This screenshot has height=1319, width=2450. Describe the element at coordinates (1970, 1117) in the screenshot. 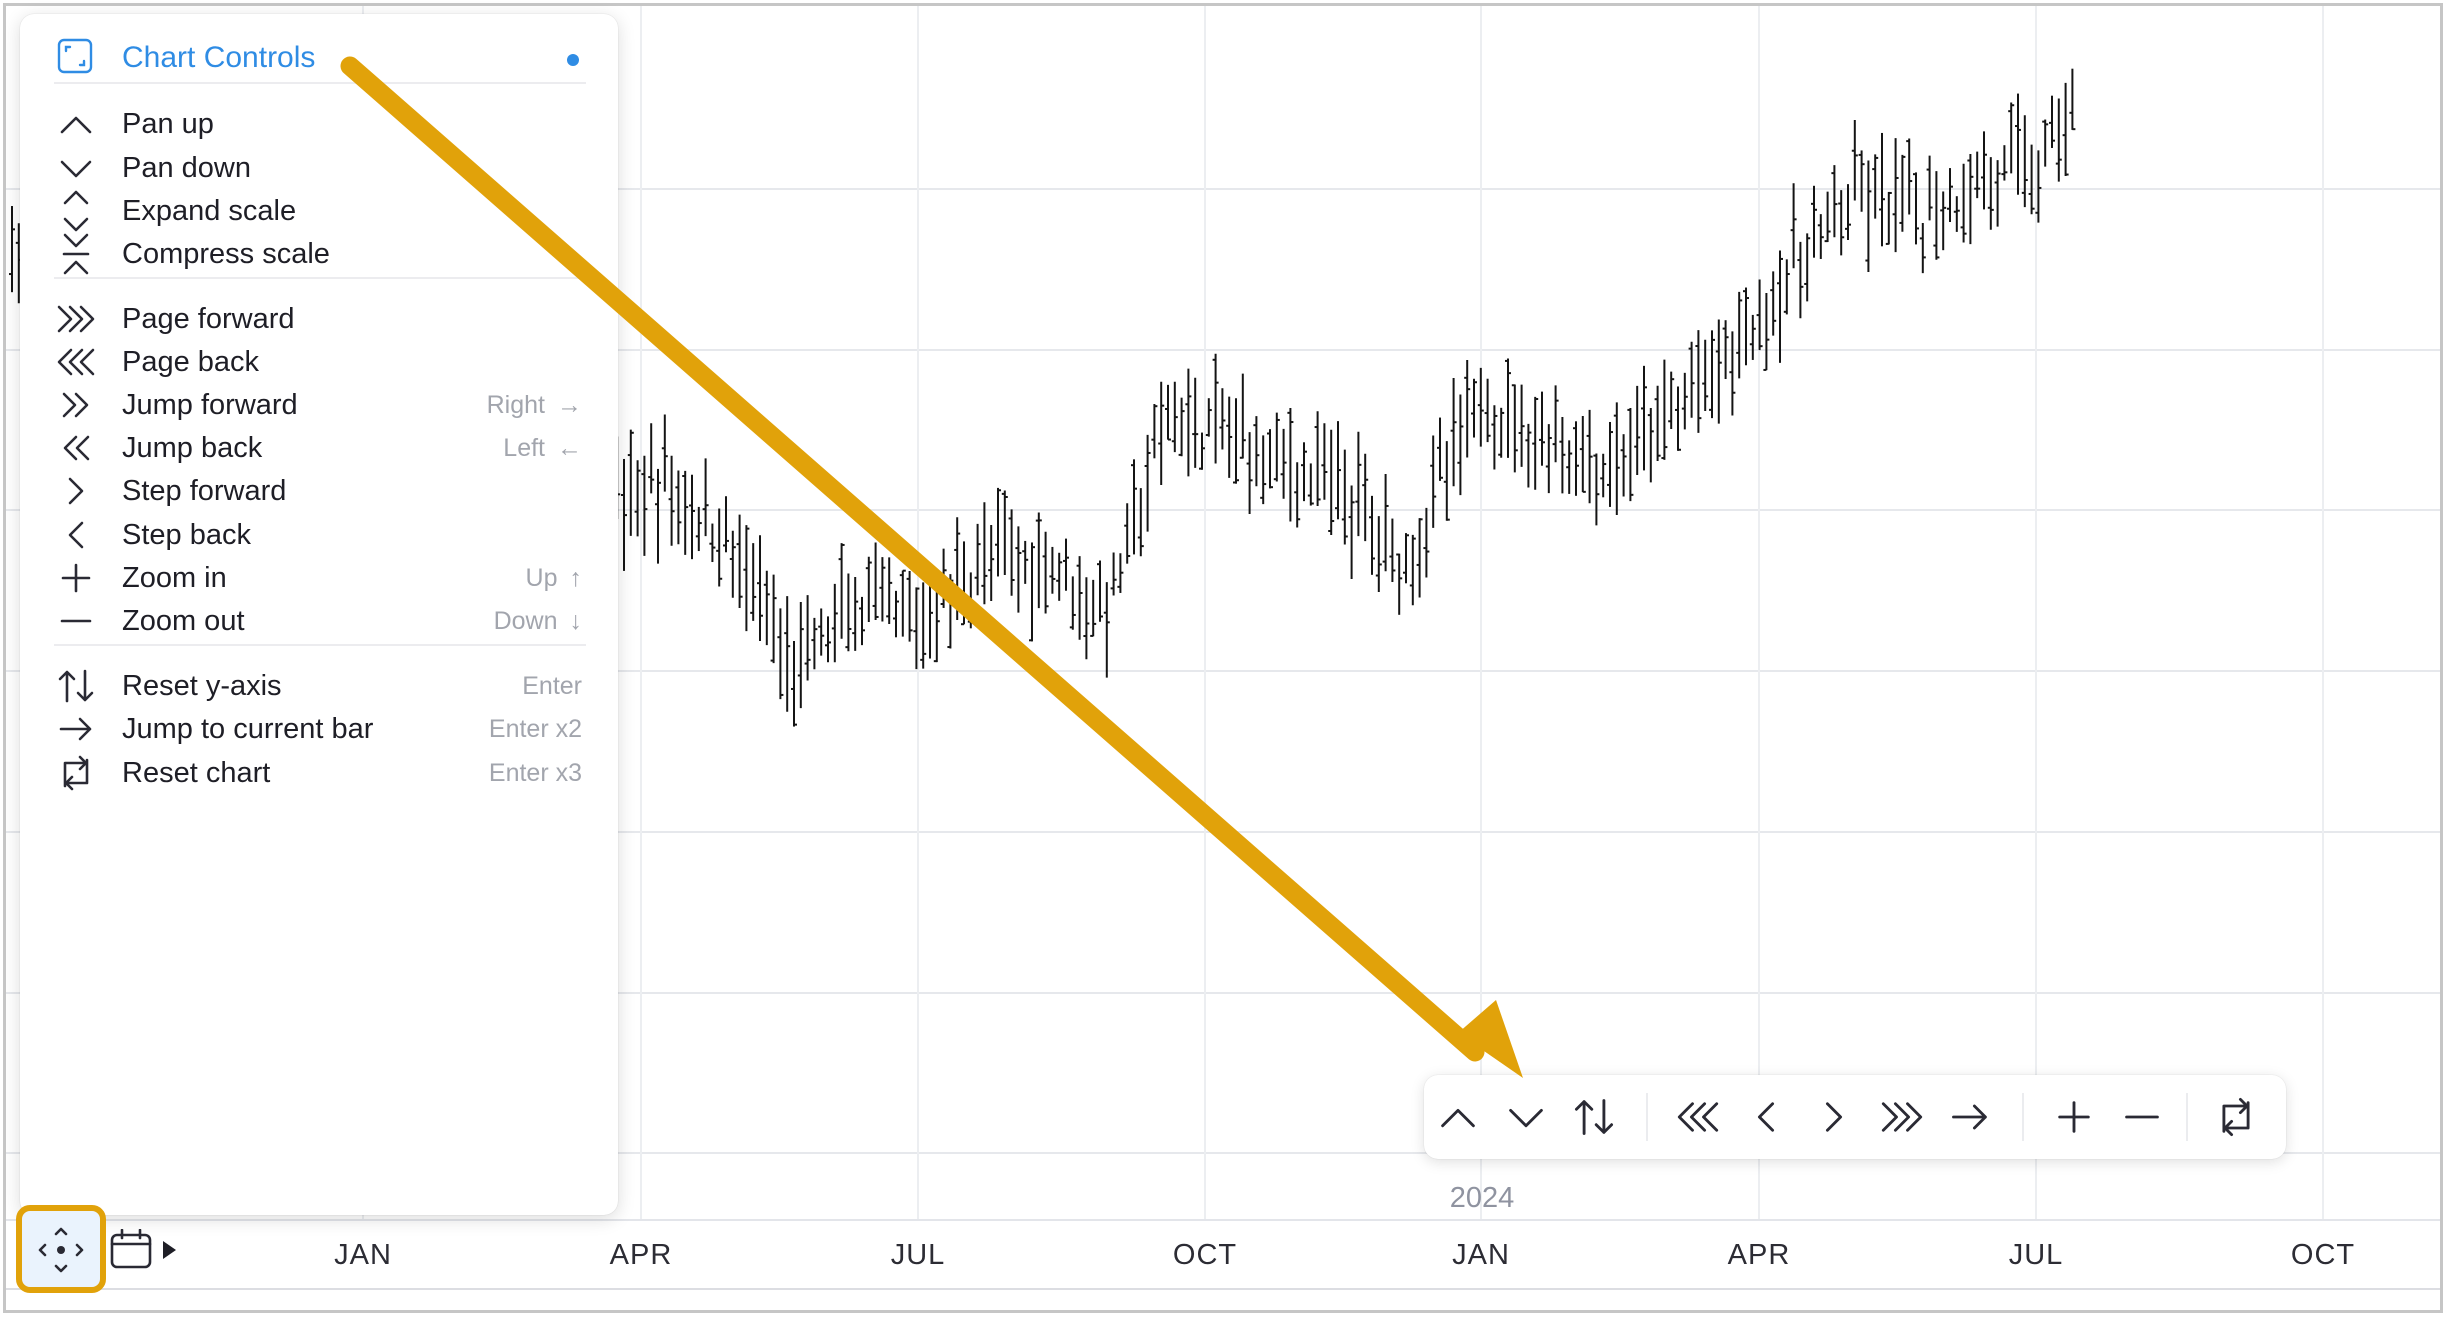

I see `toolbar-arrow-right-button` at that location.